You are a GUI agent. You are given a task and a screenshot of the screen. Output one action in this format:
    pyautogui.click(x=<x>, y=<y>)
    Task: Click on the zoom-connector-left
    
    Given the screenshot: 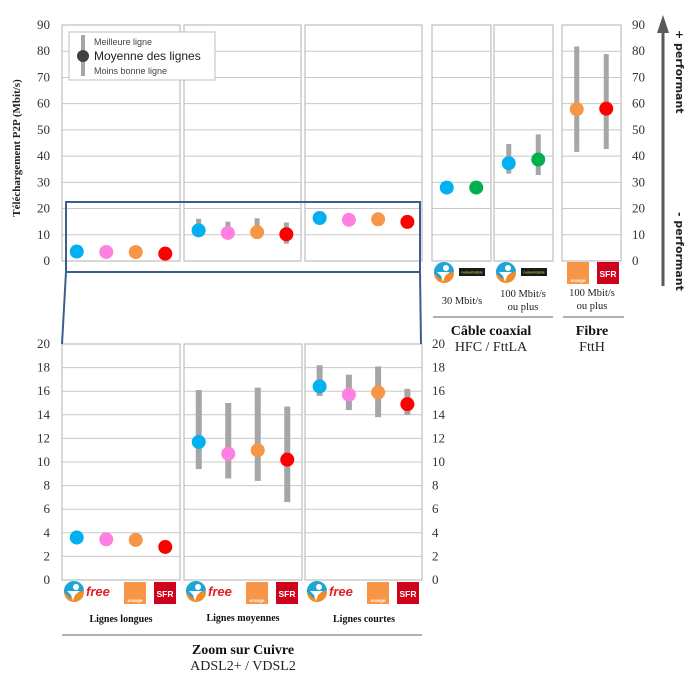 What is the action you would take?
    pyautogui.click(x=64, y=308)
    